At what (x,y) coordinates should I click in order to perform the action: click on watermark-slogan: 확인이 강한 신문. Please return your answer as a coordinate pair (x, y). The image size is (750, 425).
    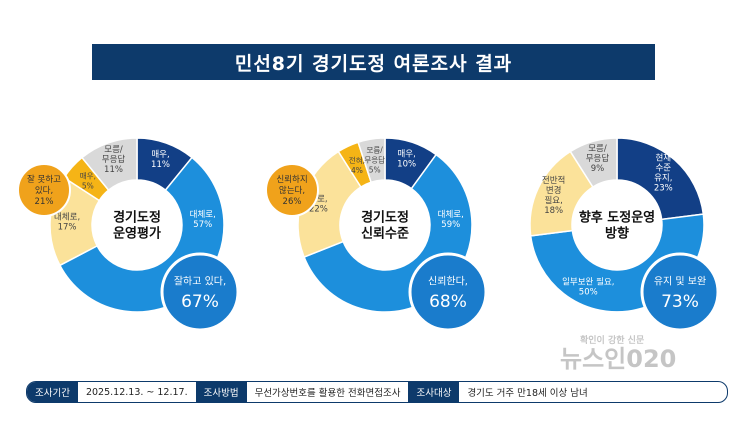
    Looking at the image, I should click on (612, 341).